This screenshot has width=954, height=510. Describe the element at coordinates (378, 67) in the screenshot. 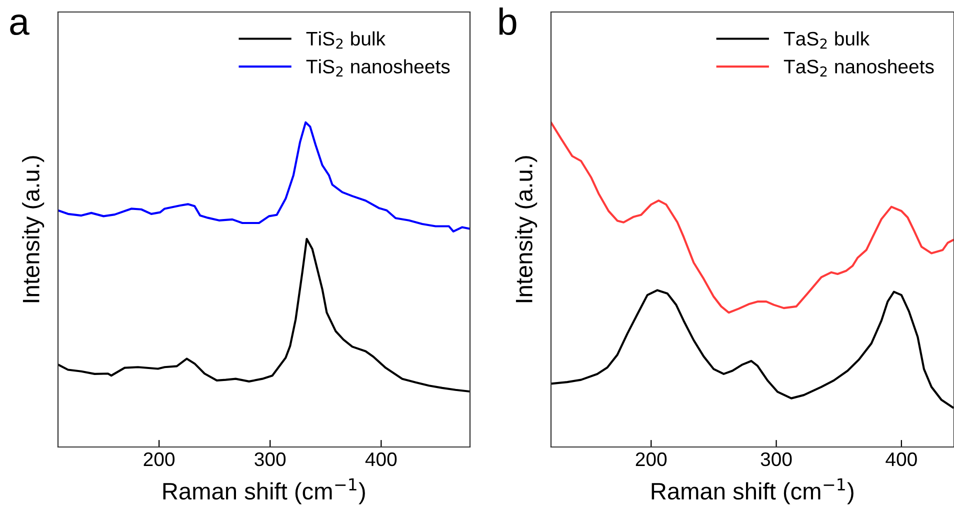

I see `legend-label: TiS$_{2}$ nanosheets` at that location.